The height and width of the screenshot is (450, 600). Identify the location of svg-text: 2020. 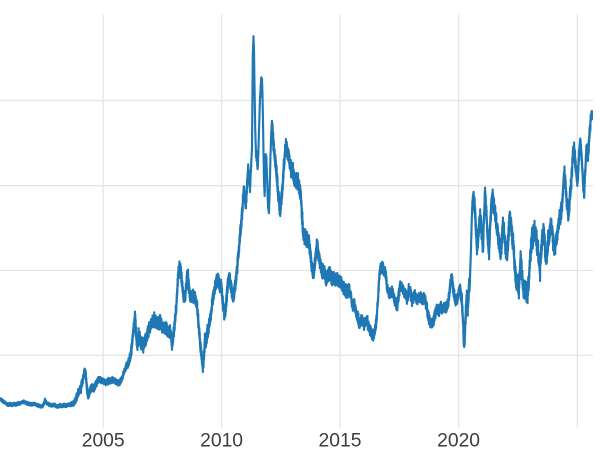
(458, 440).